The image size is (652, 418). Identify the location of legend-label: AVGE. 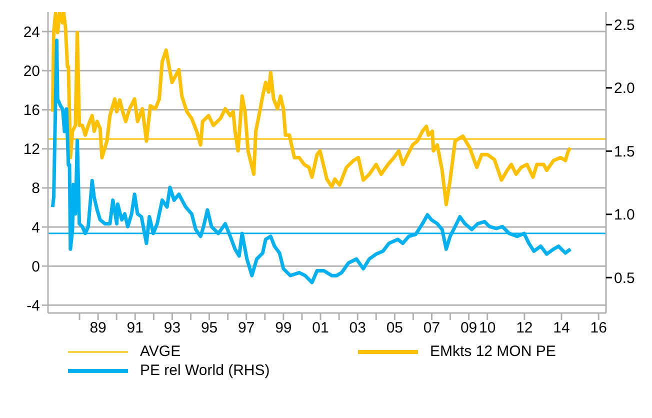
(160, 351).